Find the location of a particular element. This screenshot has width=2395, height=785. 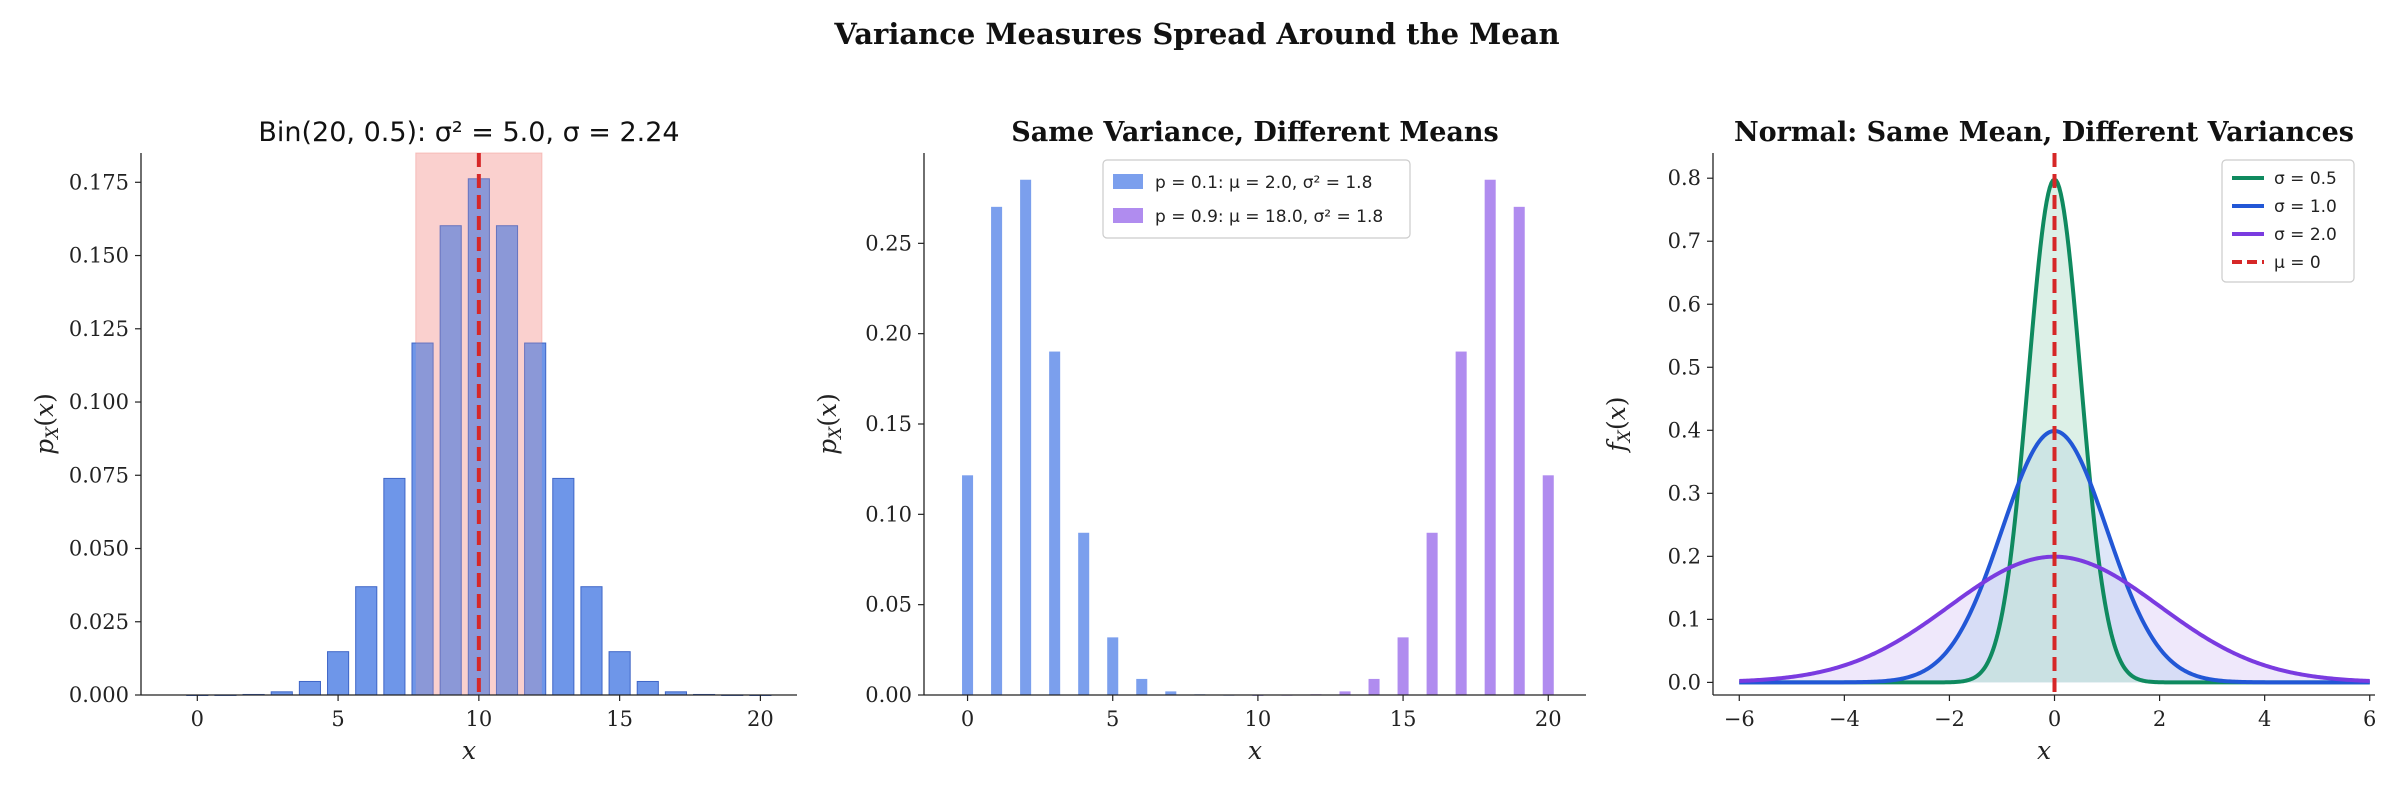

y-tick-label: 0.000 is located at coordinates (99, 695).